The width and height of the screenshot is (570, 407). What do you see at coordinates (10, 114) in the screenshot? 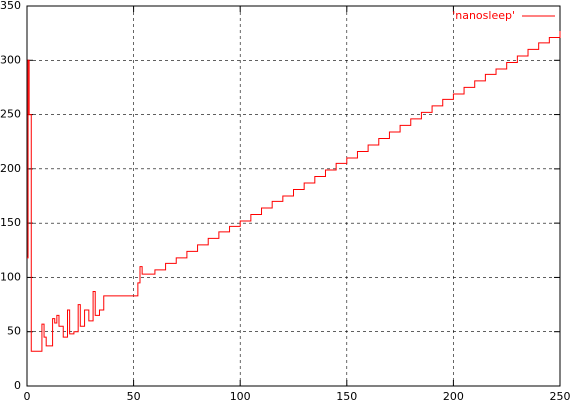
I see `y-tick-label: 250` at bounding box center [10, 114].